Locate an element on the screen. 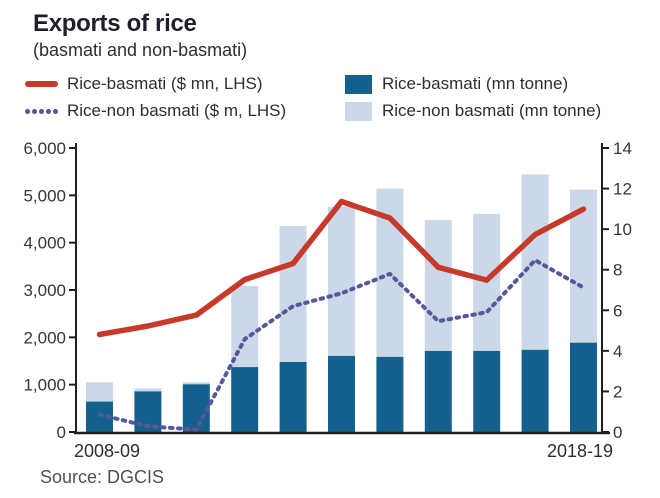 The image size is (660, 498). solid-line-swatch is located at coordinates (41, 84).